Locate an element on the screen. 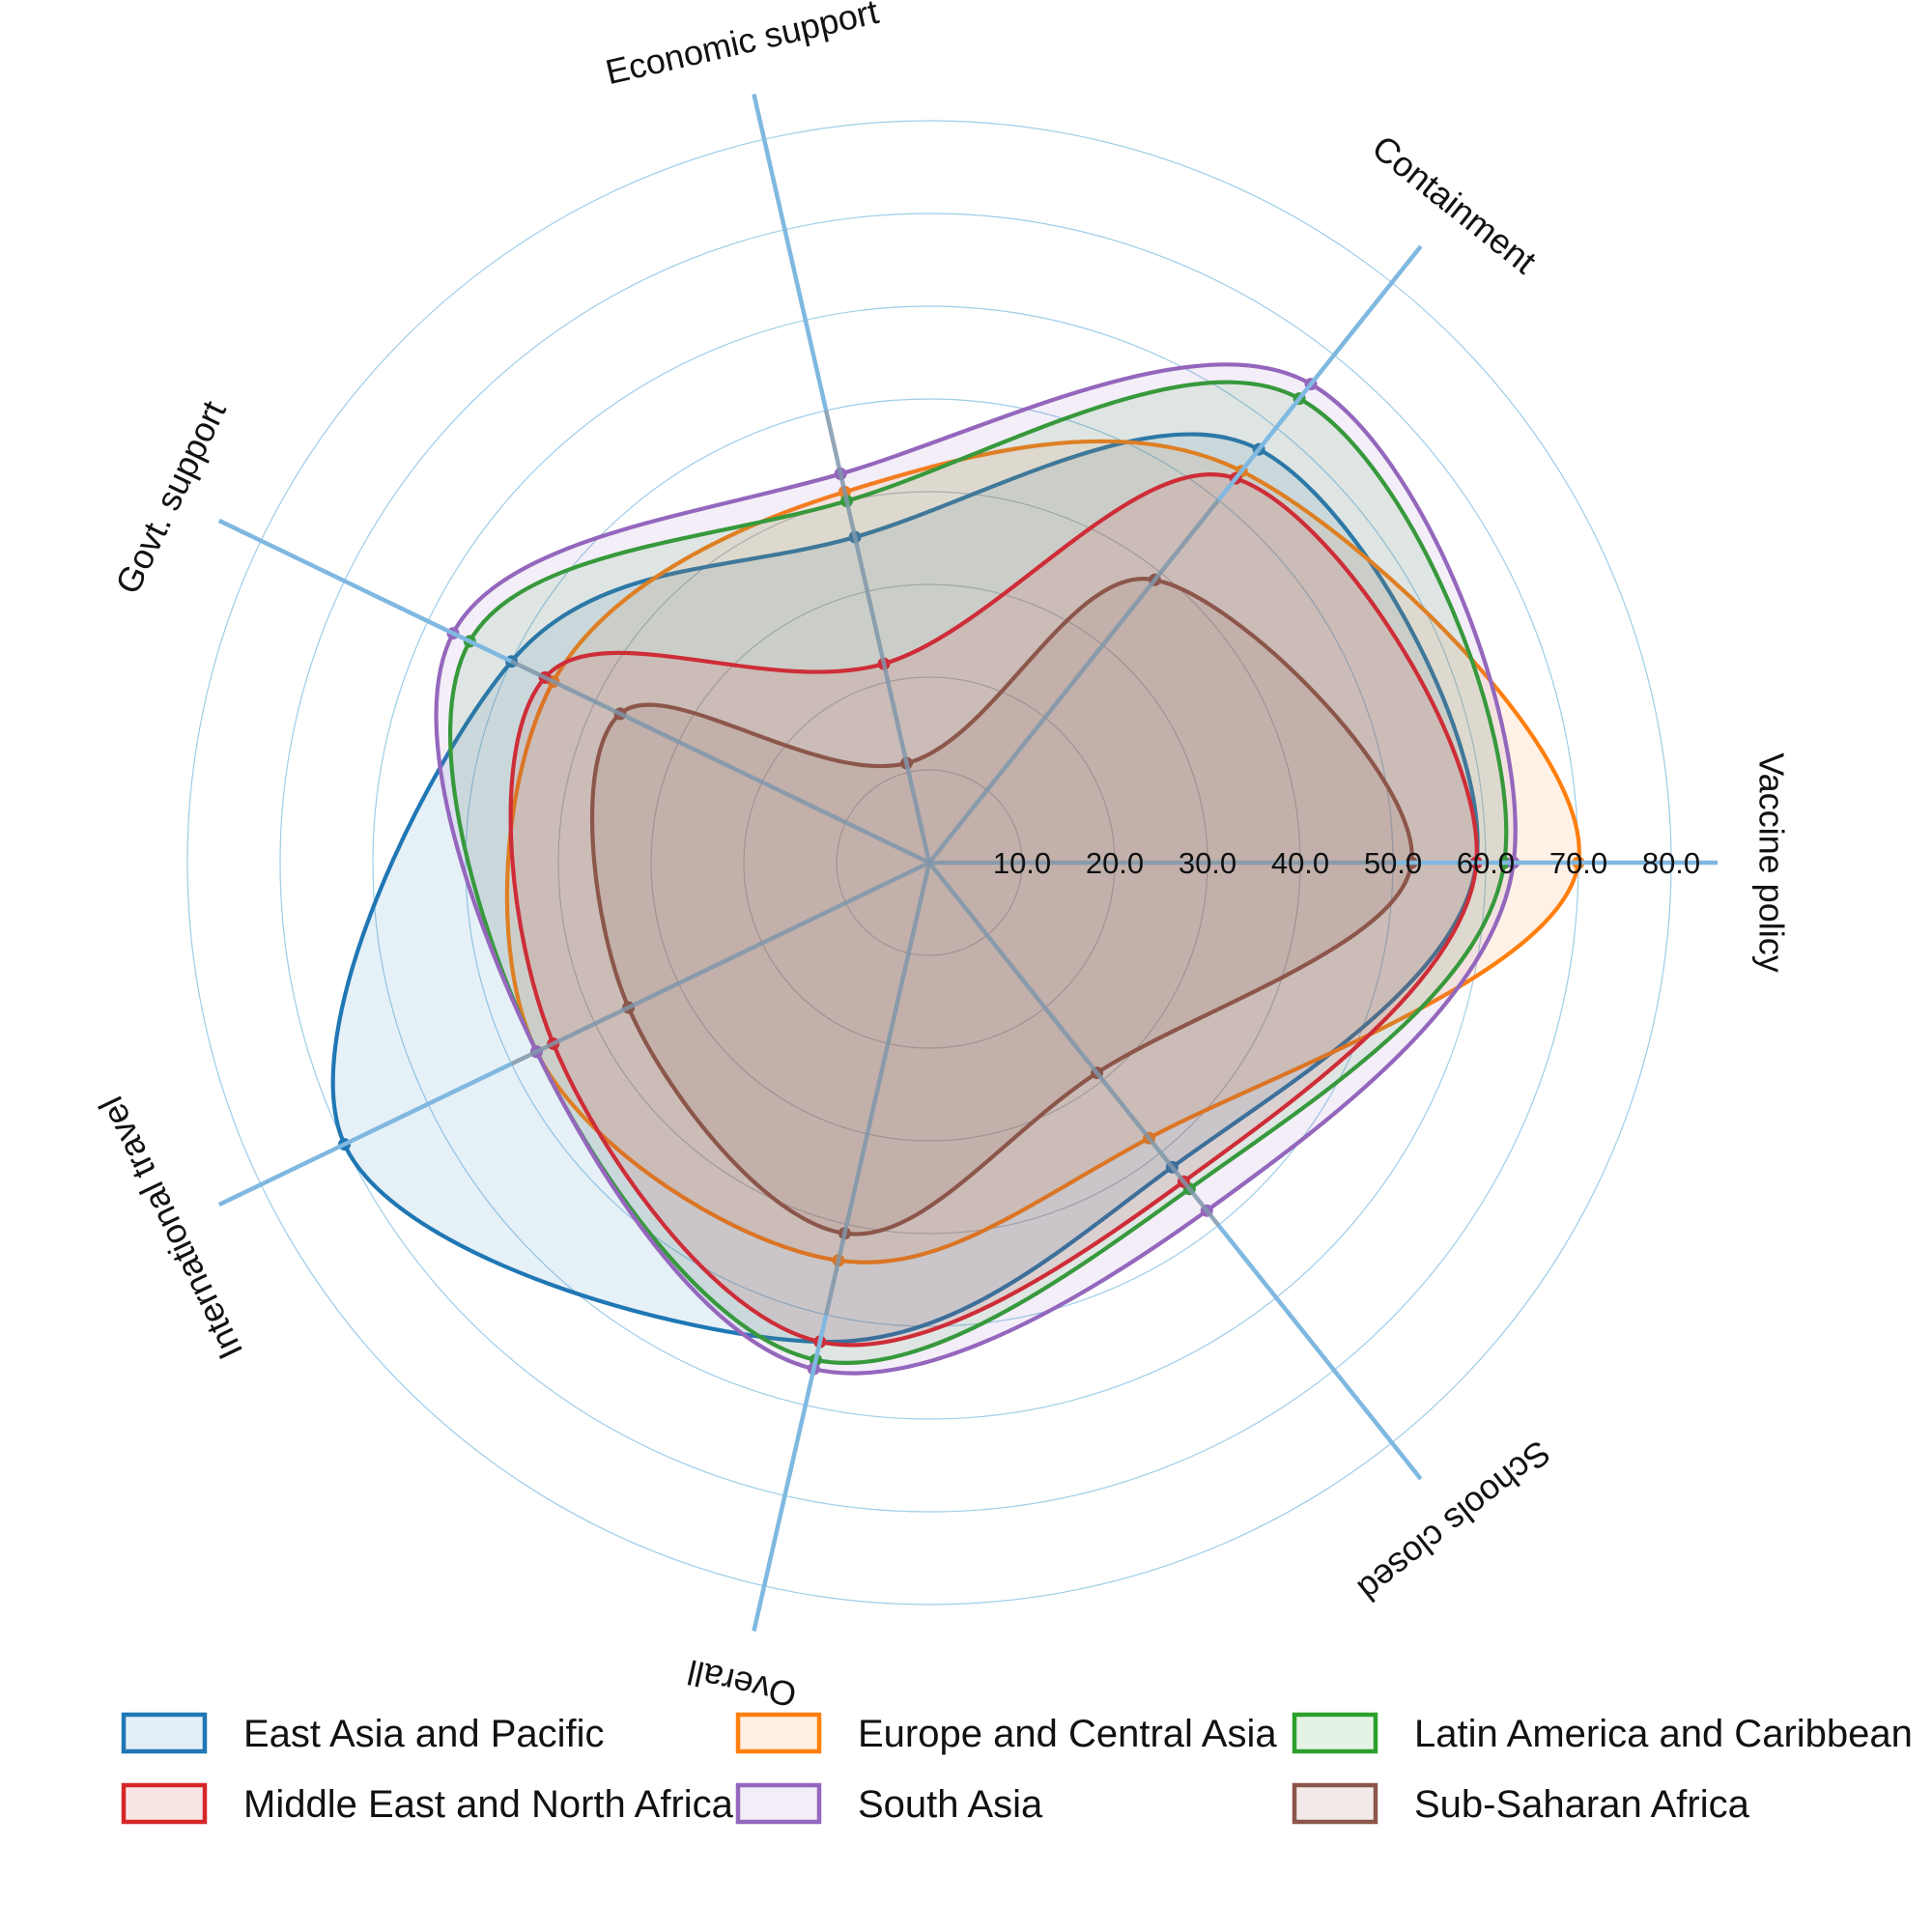 This screenshot has height=1932, width=1932. axis-label: Containment is located at coordinates (1454, 204).